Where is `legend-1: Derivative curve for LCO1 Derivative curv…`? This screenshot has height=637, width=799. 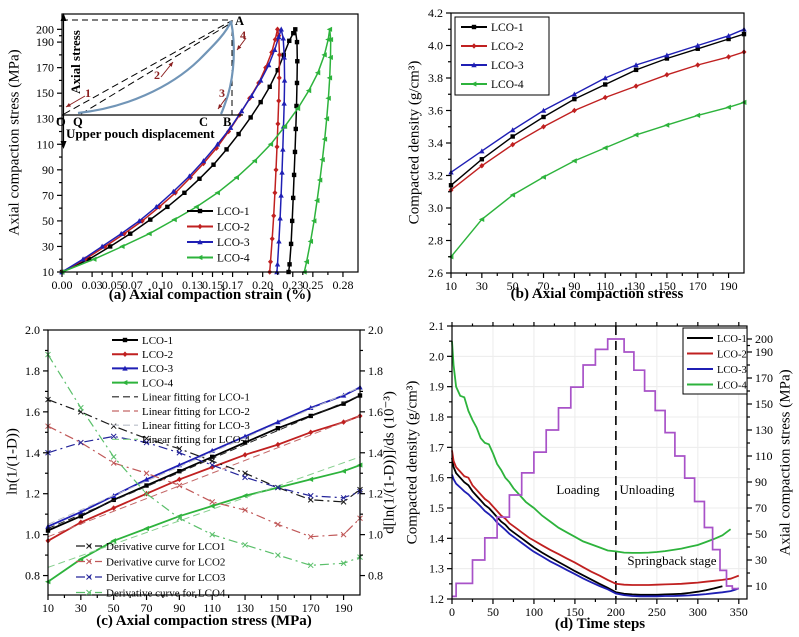
legend-1: Derivative curve for LCO1 Derivative curv… is located at coordinates (151, 570).